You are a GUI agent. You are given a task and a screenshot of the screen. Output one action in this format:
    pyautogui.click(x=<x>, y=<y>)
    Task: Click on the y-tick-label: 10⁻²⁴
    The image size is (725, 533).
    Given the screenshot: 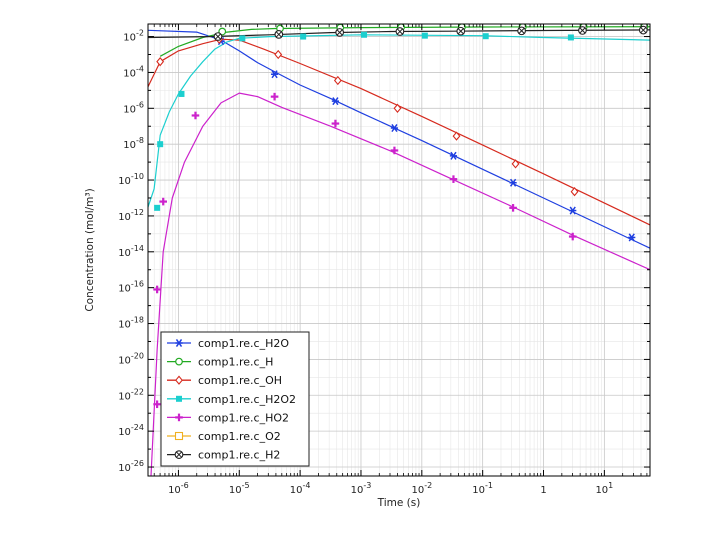 What is the action you would take?
    pyautogui.click(x=131, y=430)
    